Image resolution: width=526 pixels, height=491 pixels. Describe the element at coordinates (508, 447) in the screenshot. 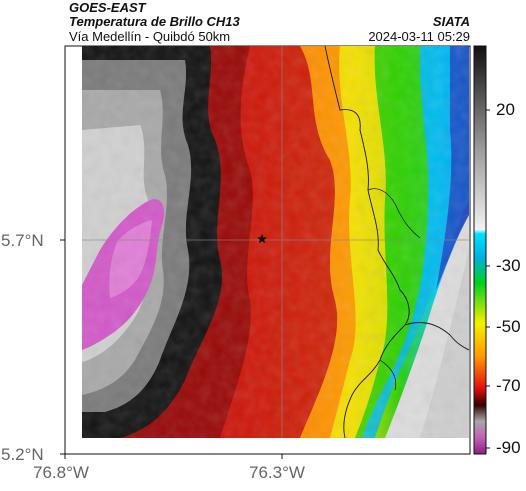

I see `colorbar-label-minus-90: -90` at that location.